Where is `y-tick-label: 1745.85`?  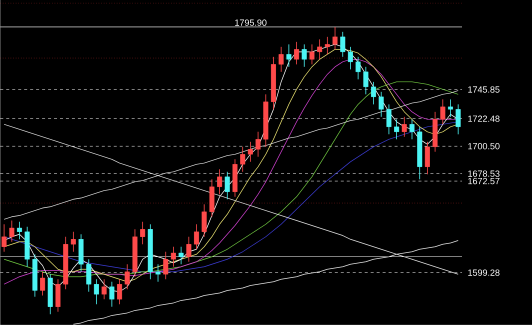 y-tick-label: 1745.85 is located at coordinates (484, 89).